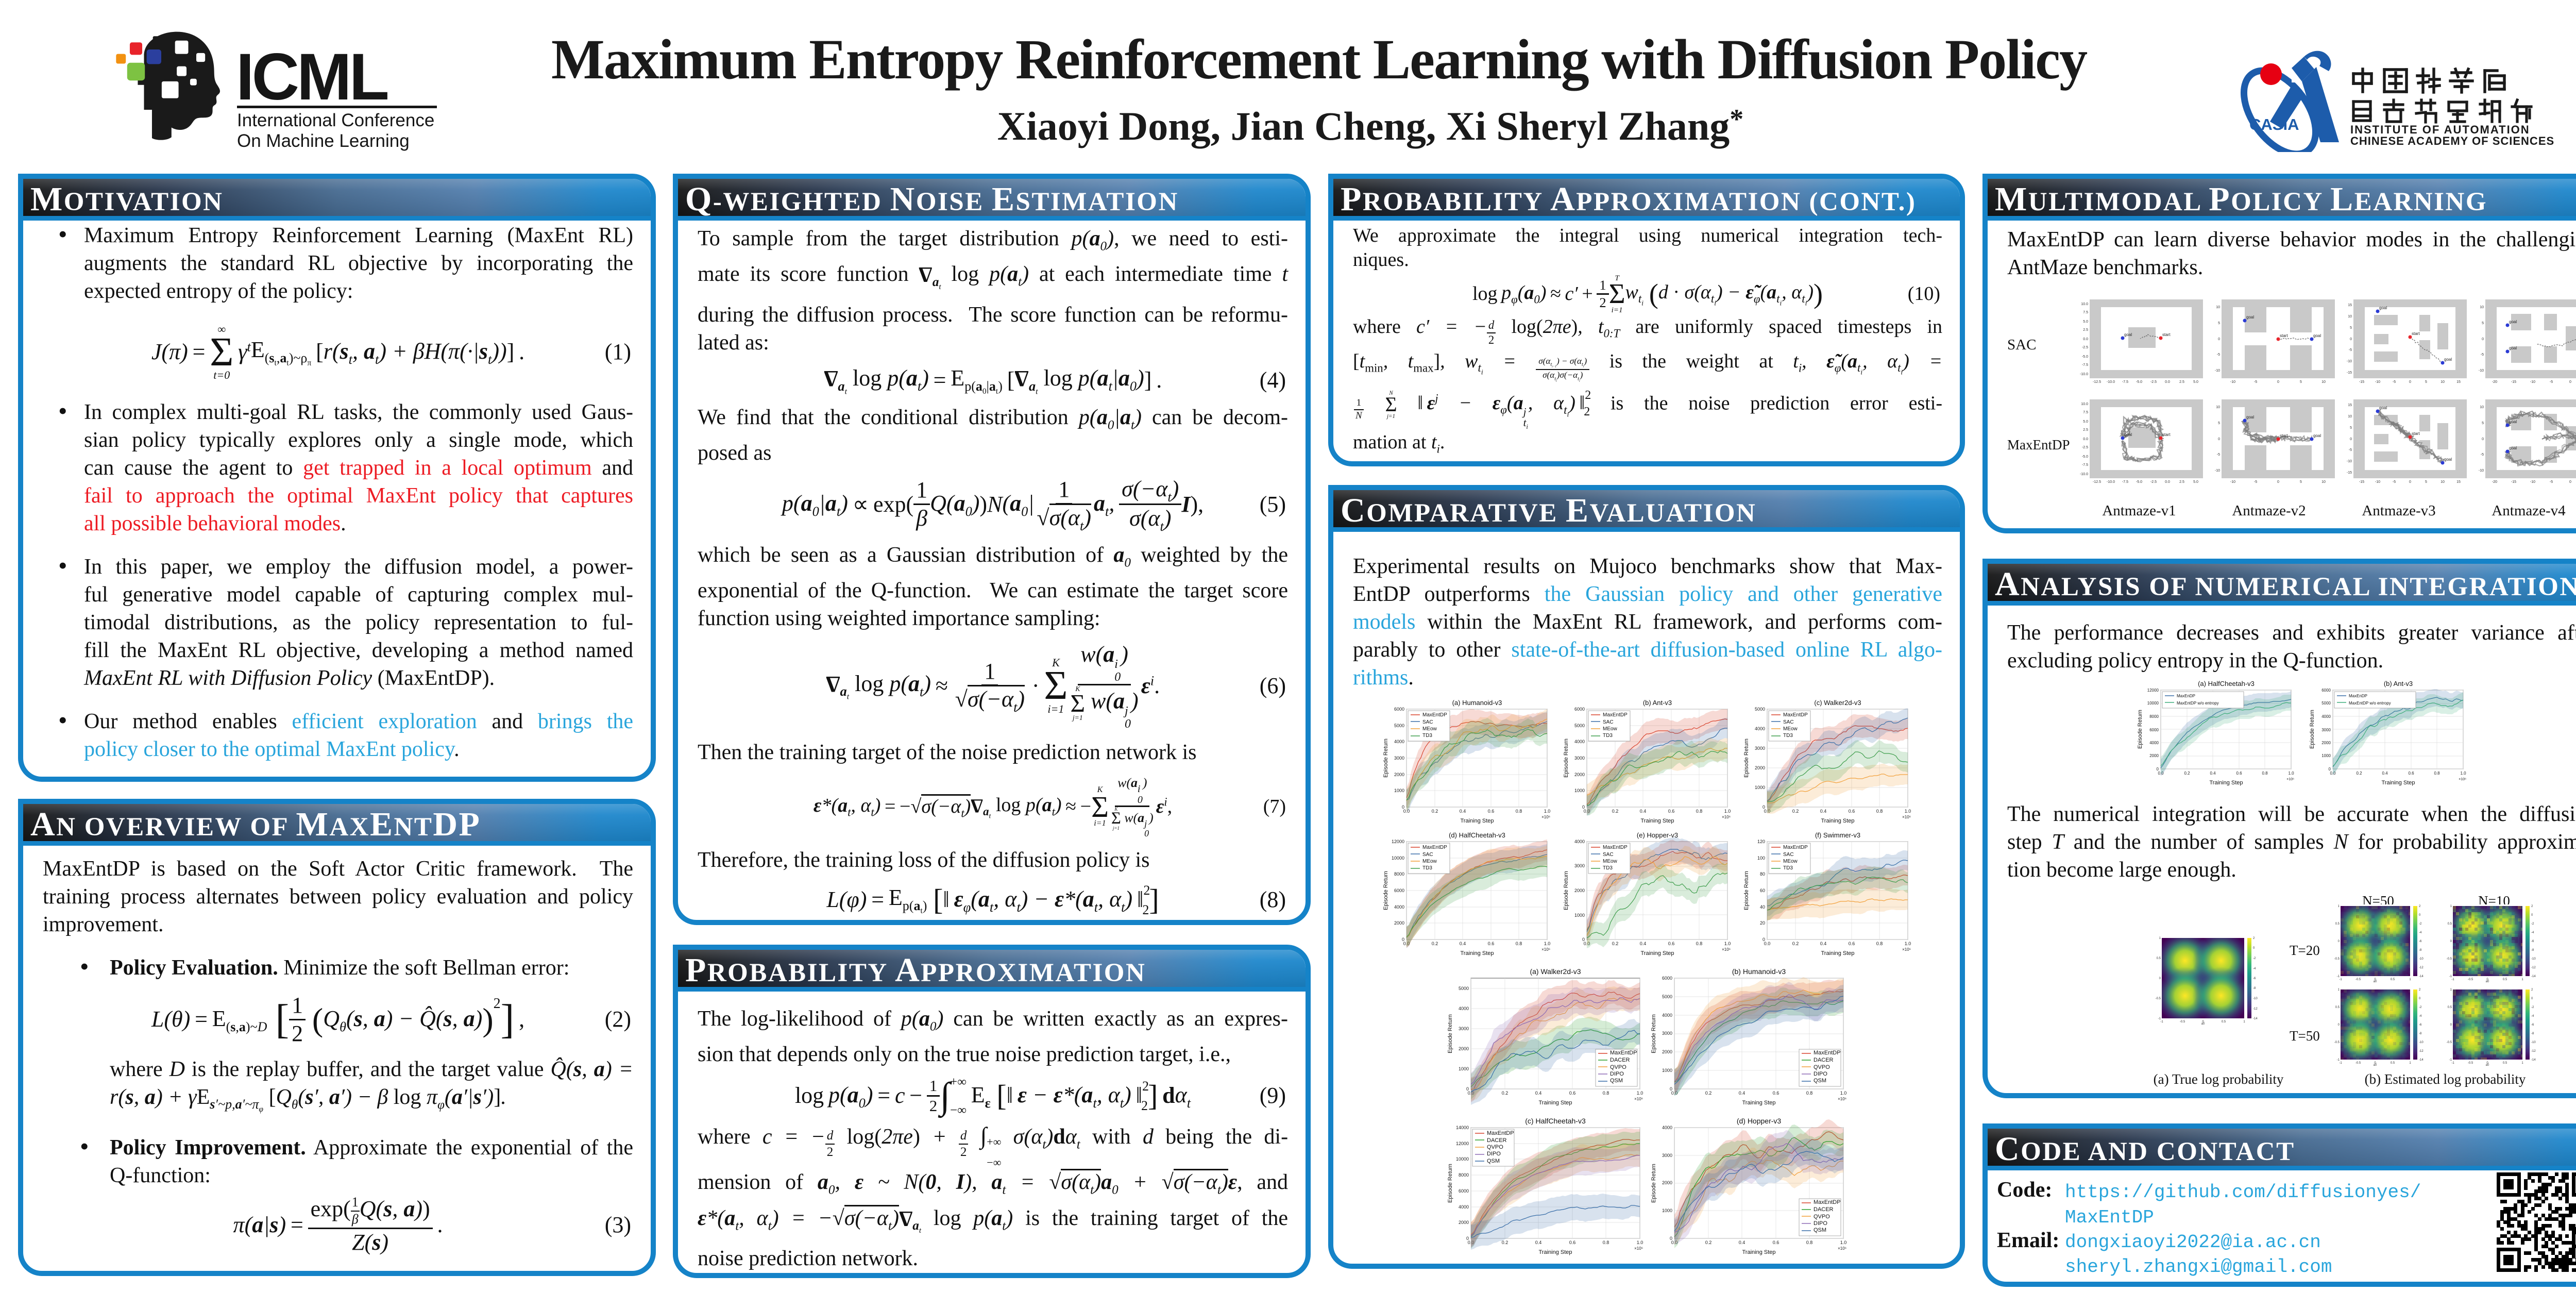 The image size is (2576, 1292). Describe the element at coordinates (2452, 979) in the screenshot. I see `svg-text: -1` at that location.